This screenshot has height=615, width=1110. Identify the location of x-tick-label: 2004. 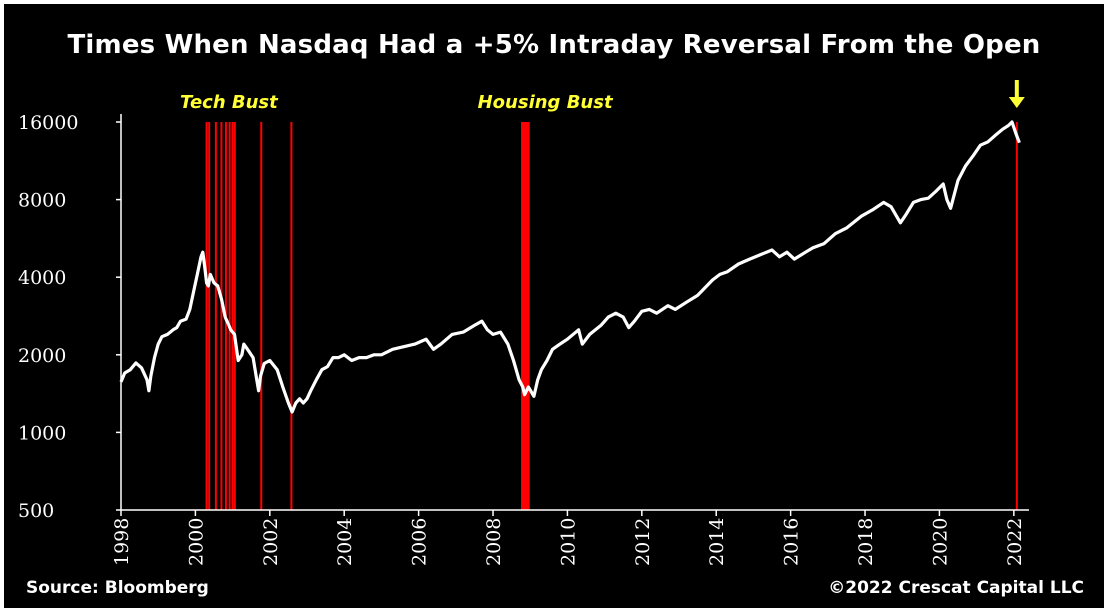
(345, 542).